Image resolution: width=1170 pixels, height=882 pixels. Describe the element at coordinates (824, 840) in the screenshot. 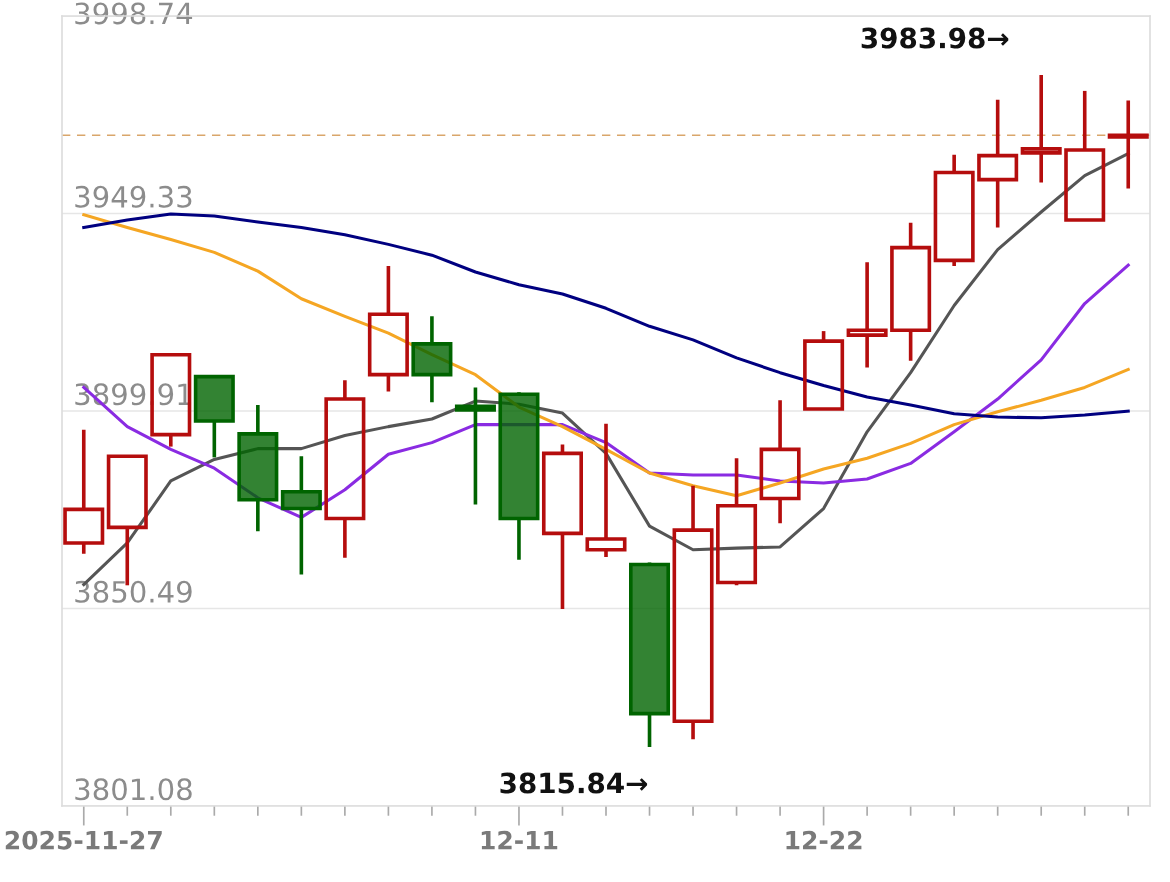

I see `x-tick-label: 12-22` at that location.